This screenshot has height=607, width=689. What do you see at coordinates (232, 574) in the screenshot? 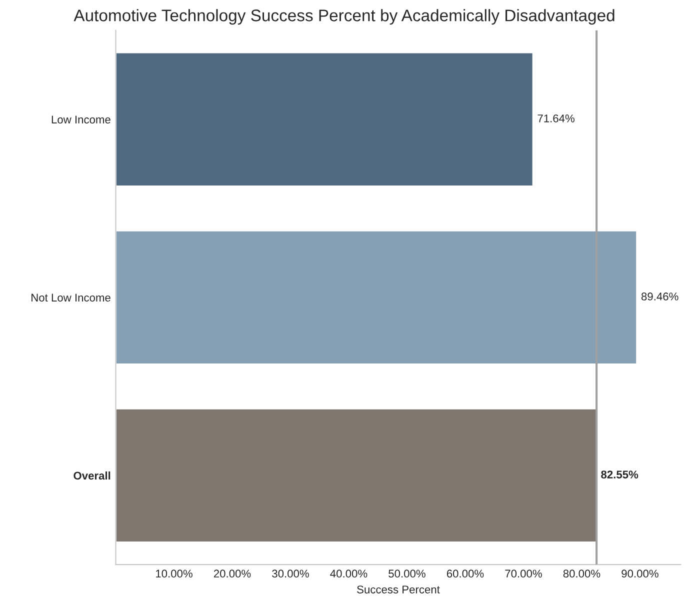
I see `x-tick-label: 20.00%` at bounding box center [232, 574].